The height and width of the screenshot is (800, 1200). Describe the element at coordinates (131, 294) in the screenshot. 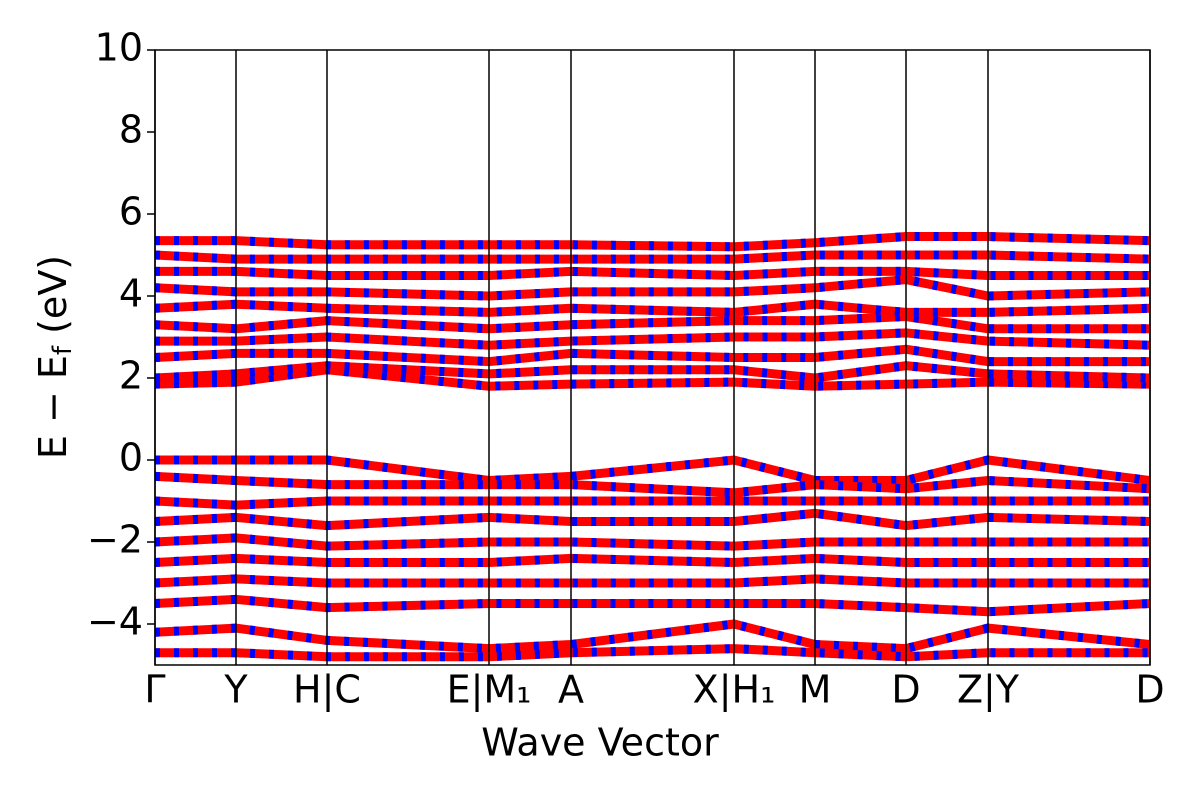

I see `y-tick-label: 4` at that location.